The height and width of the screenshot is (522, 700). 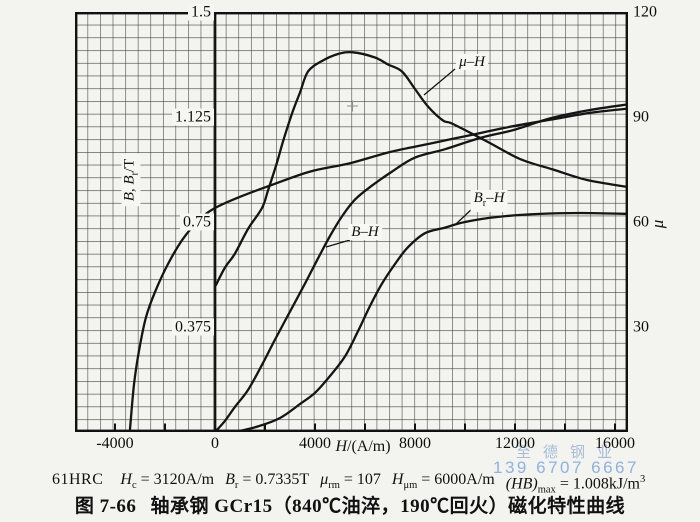 I want to click on br-subscript: r, so click(x=135, y=174).